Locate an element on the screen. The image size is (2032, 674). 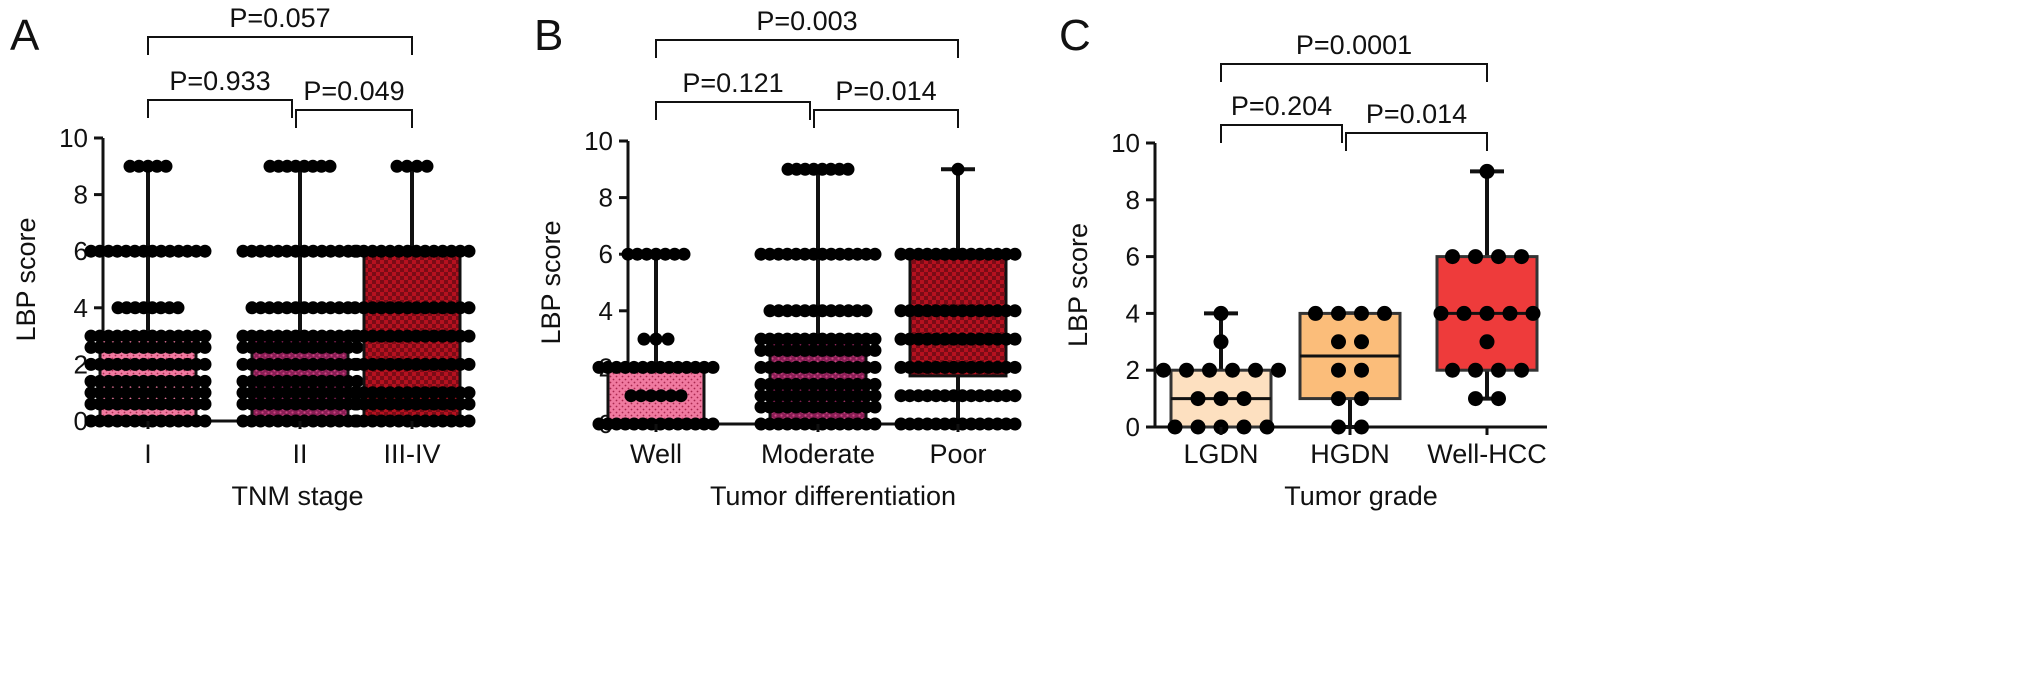
x-tick-label: II is located at coordinates (299, 454).